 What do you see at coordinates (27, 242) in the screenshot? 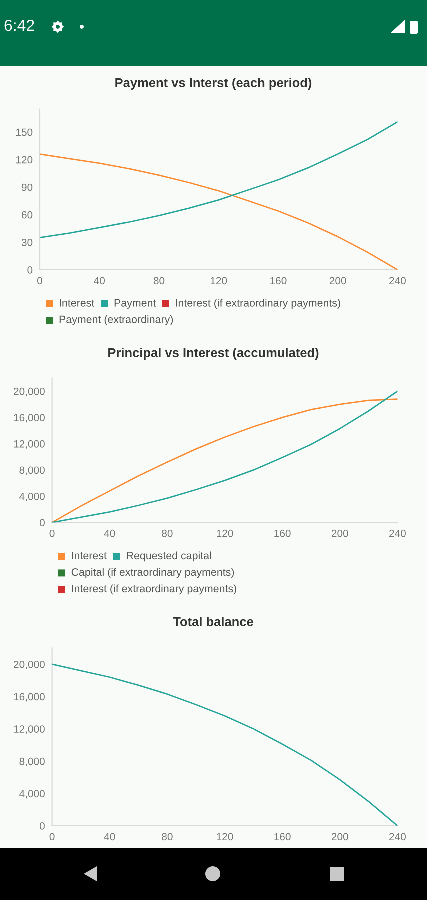
I see `y-tick-label: 30` at bounding box center [27, 242].